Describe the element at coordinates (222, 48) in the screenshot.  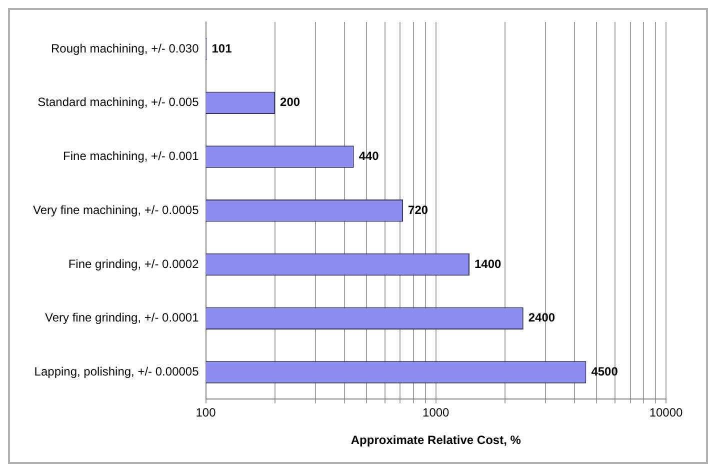
I see `data-label: 101` at that location.